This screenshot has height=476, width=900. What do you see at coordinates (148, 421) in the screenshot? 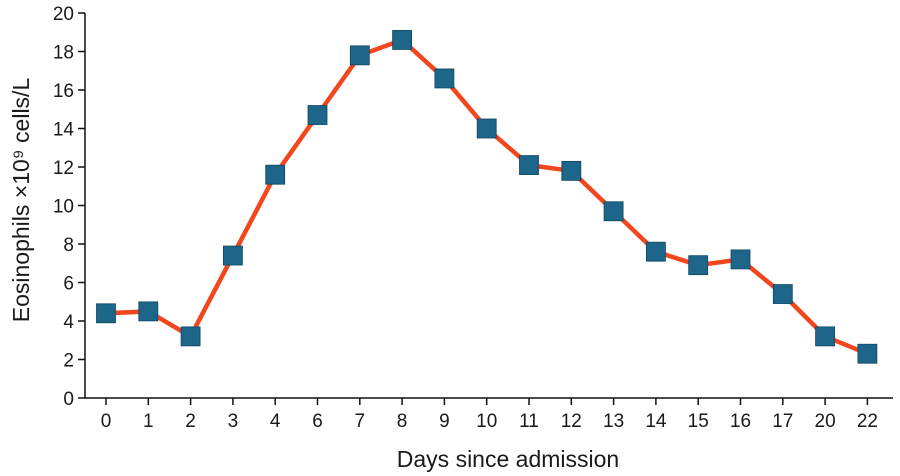
I see `x-tick-label: 1` at bounding box center [148, 421].